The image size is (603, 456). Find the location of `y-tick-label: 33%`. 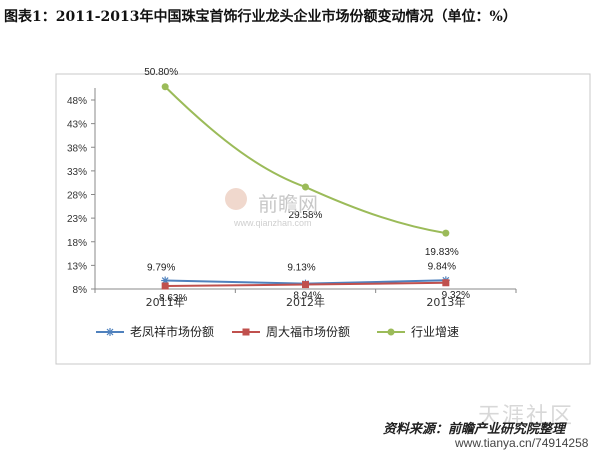

y-tick-label: 33% is located at coordinates (77, 172).